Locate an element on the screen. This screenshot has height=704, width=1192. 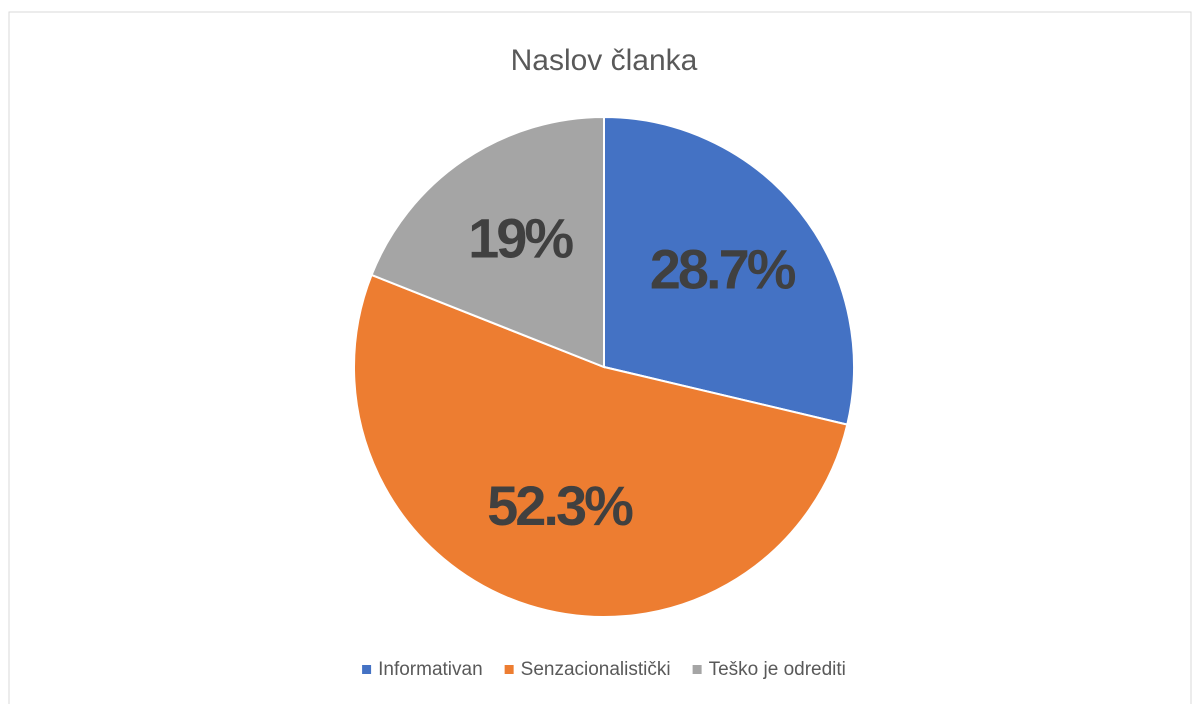
data-label: 19% is located at coordinates (520, 238).